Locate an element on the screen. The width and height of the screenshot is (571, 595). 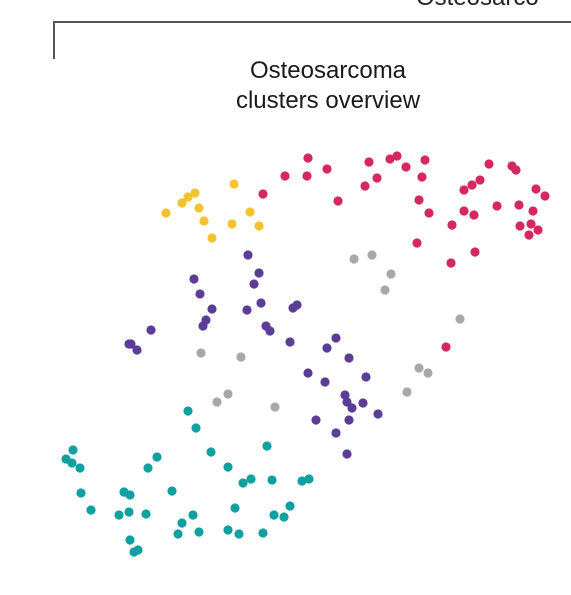
cluster-gray is located at coordinates (330, 331).